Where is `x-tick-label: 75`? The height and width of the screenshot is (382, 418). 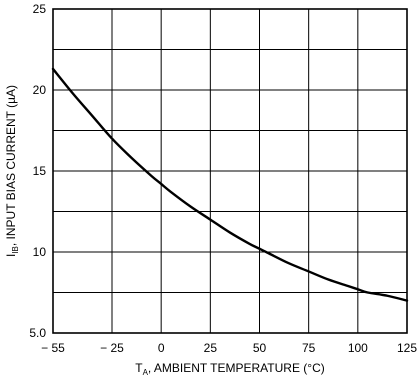
x-tick-label: 75 is located at coordinates (309, 348).